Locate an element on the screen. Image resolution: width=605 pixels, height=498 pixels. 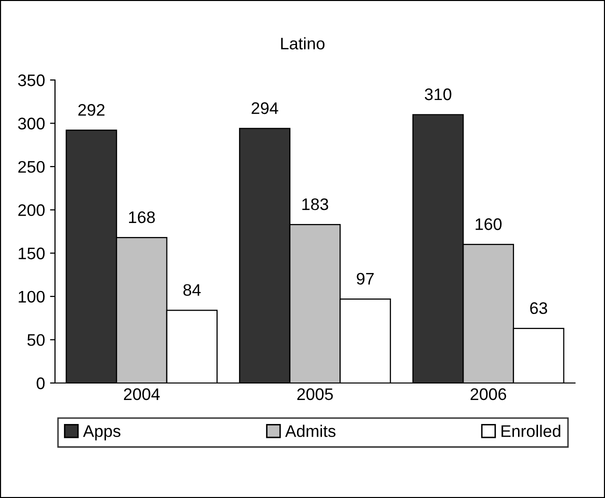
data-label: 294 is located at coordinates (265, 108).